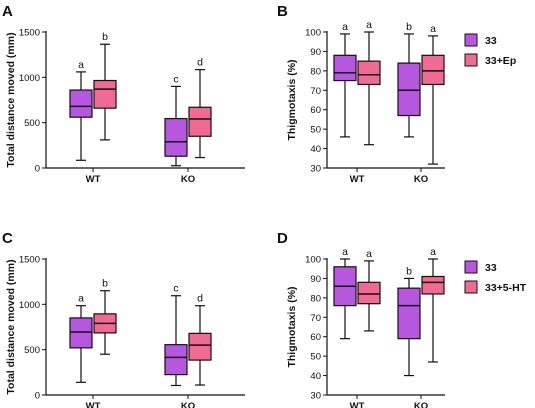 This screenshot has width=535, height=408. Describe the element at coordinates (315, 169) in the screenshot. I see `y-tick-label-b: 30` at that location.